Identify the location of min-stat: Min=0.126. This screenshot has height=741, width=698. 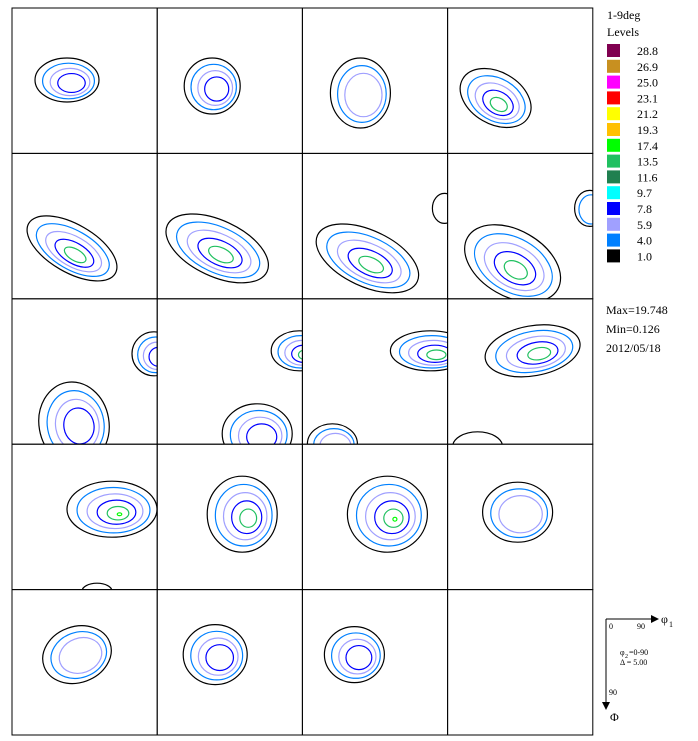
(633, 329).